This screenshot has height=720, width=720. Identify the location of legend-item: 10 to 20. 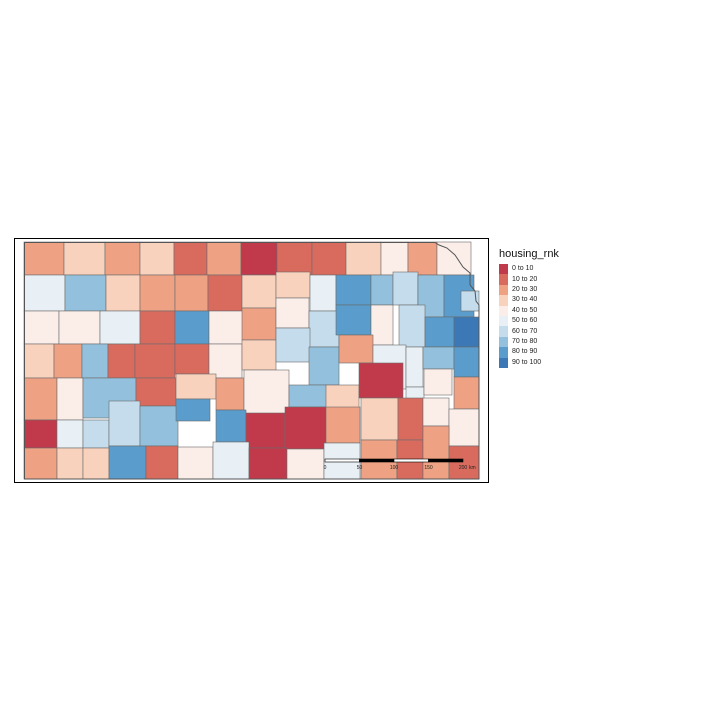
(529, 279).